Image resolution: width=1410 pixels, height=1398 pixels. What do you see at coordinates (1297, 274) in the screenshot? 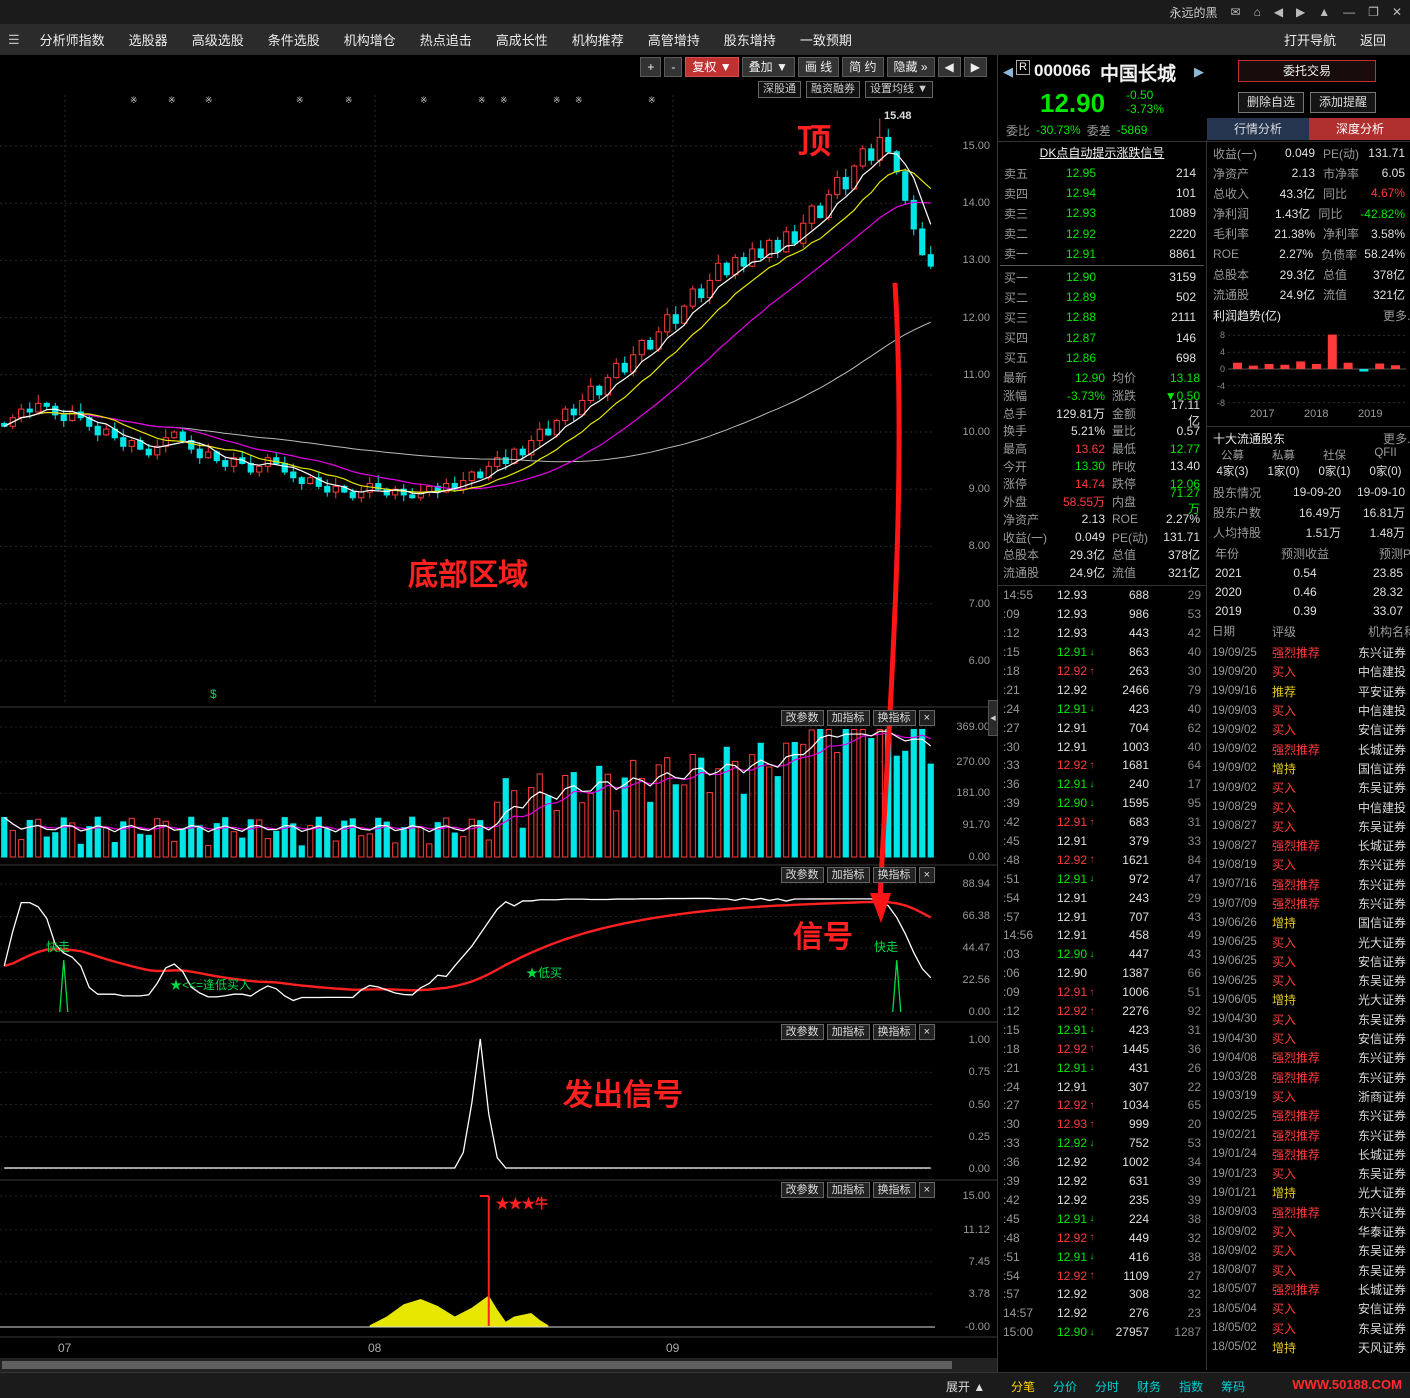
I see `financial-value: 29.3亿` at bounding box center [1297, 274].